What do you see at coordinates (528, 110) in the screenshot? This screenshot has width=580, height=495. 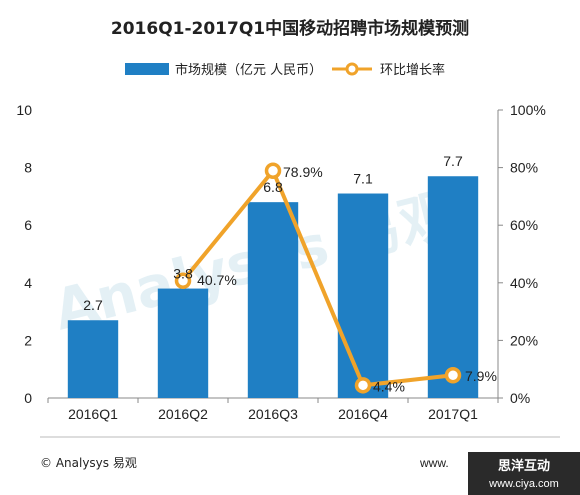 I see `y-right-tick-label: 100%` at bounding box center [528, 110].